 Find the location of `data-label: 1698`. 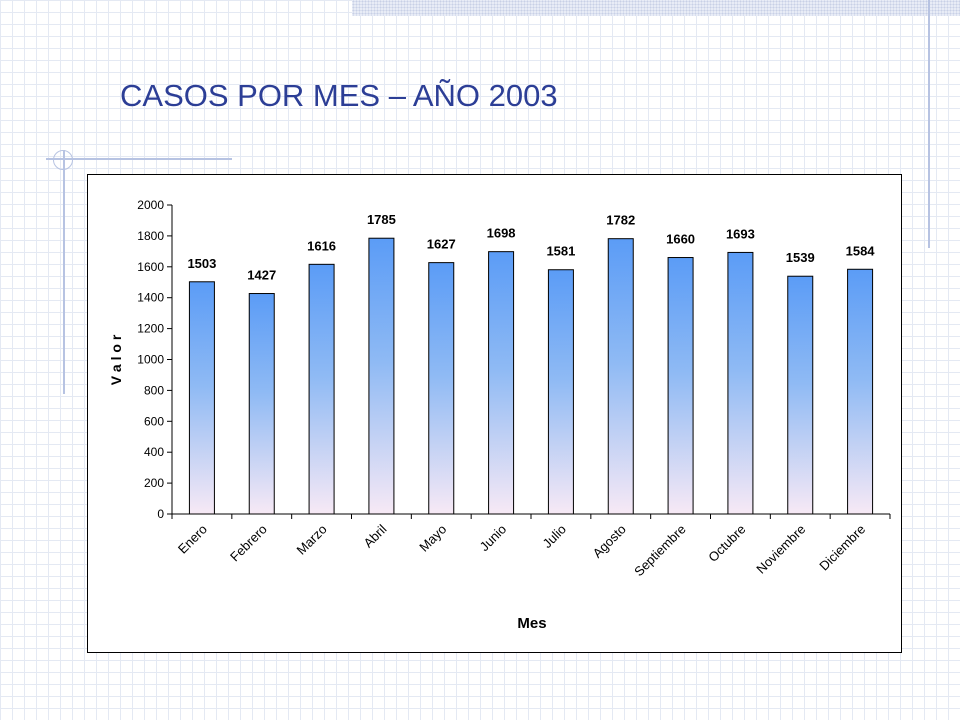

data-label: 1698 is located at coordinates (501, 233).